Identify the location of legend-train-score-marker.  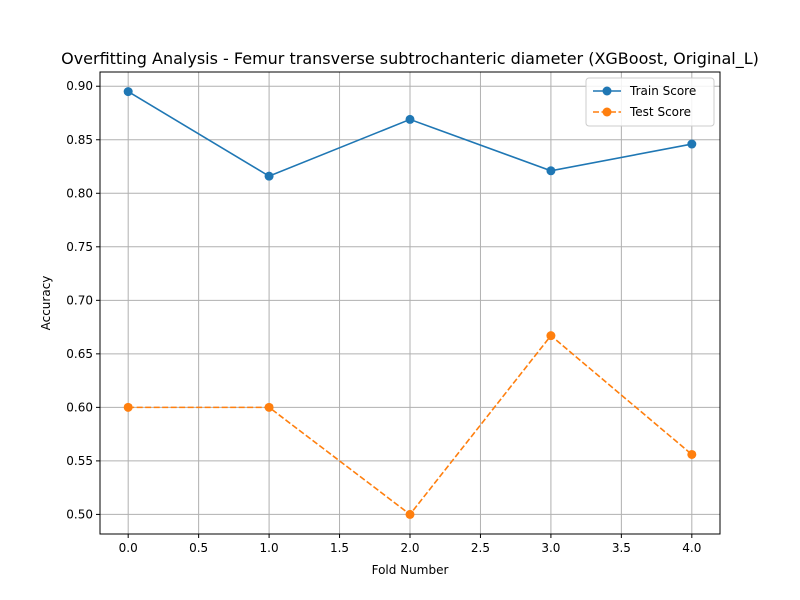
(607, 91).